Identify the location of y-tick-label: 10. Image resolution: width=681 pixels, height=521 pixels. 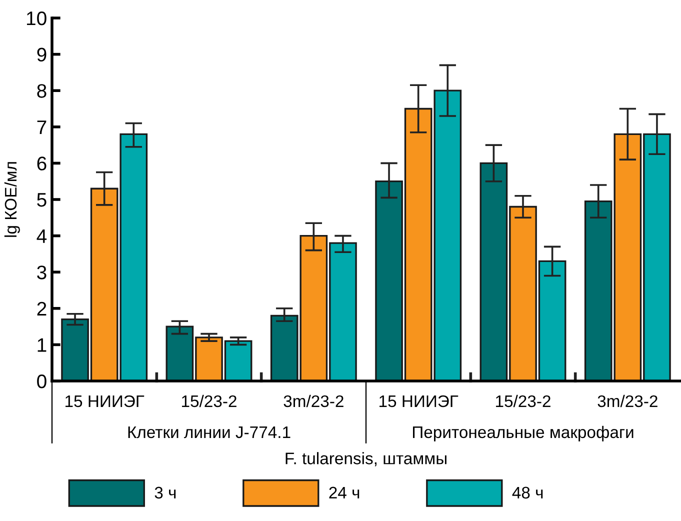
(36, 18).